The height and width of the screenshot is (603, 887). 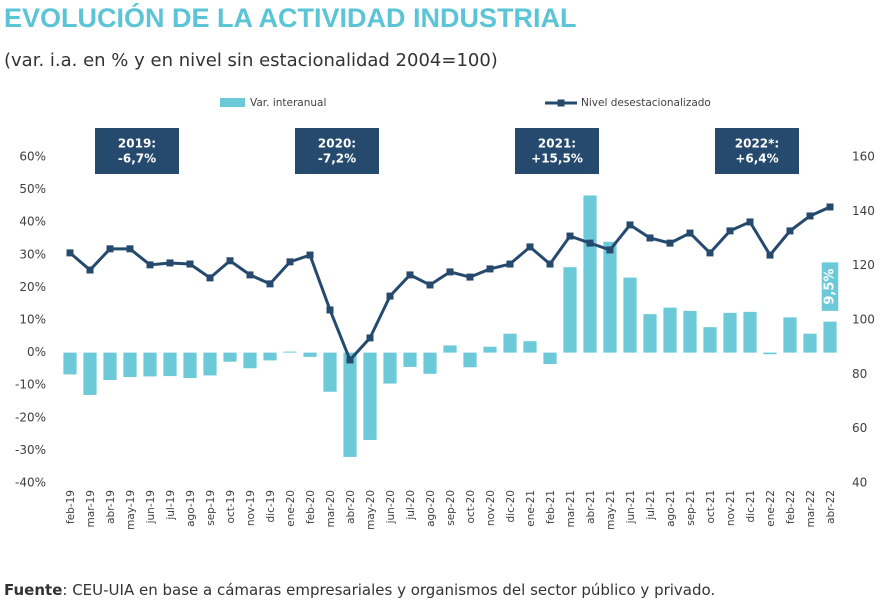 What do you see at coordinates (231, 506) in the screenshot?
I see `x-tick-label: oct-19` at bounding box center [231, 506].